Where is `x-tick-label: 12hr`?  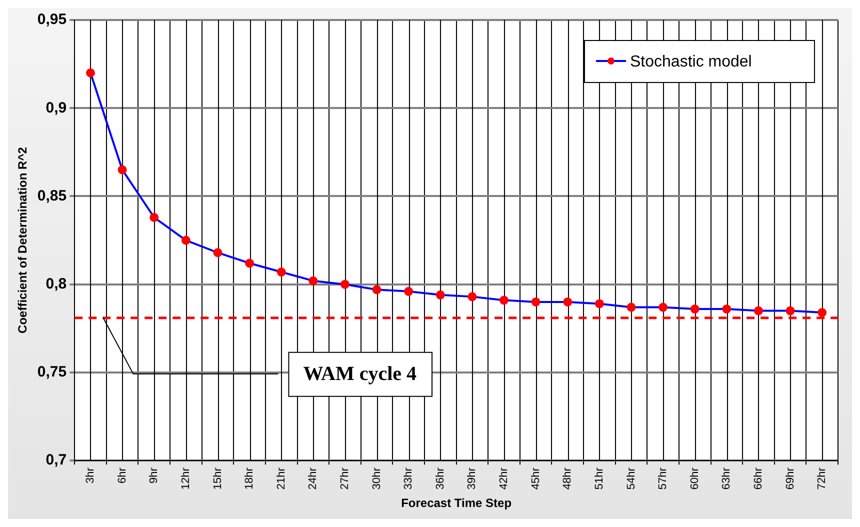 x-tick-label: 12hr is located at coordinates (186, 478).